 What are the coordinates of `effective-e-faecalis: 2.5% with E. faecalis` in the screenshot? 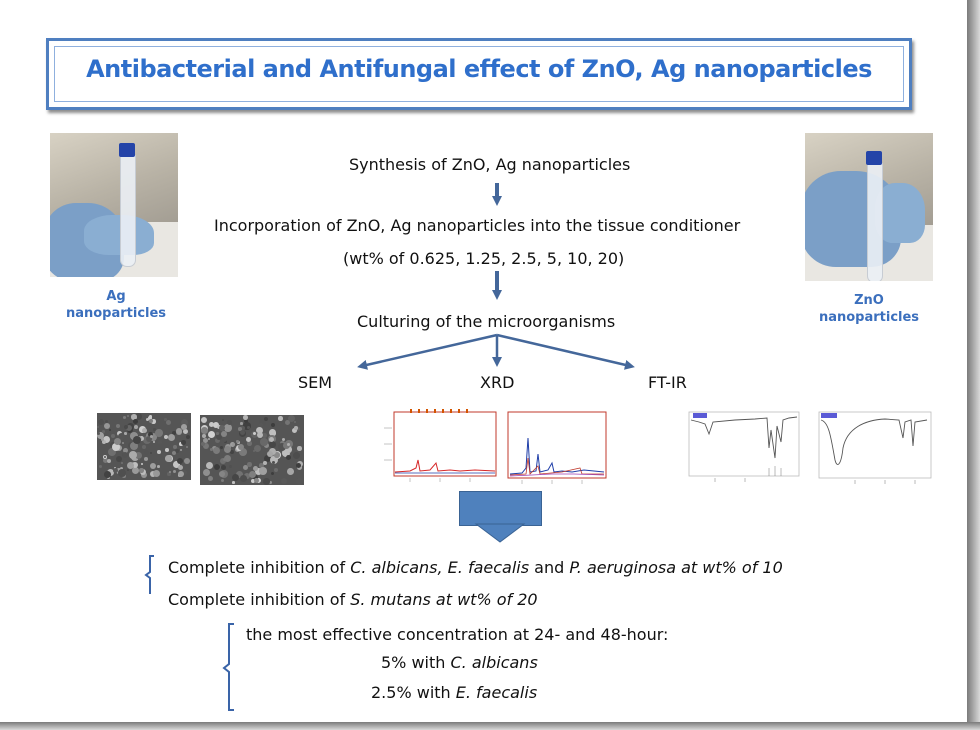 It's located at (454, 692).